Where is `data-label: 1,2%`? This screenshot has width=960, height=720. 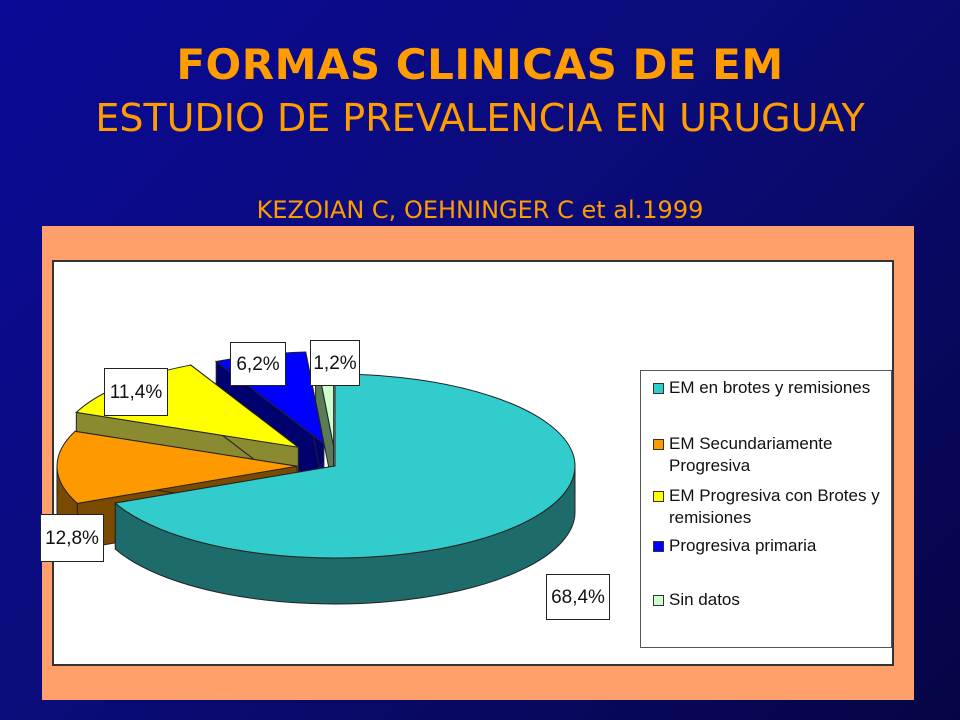 data-label: 1,2% is located at coordinates (335, 363).